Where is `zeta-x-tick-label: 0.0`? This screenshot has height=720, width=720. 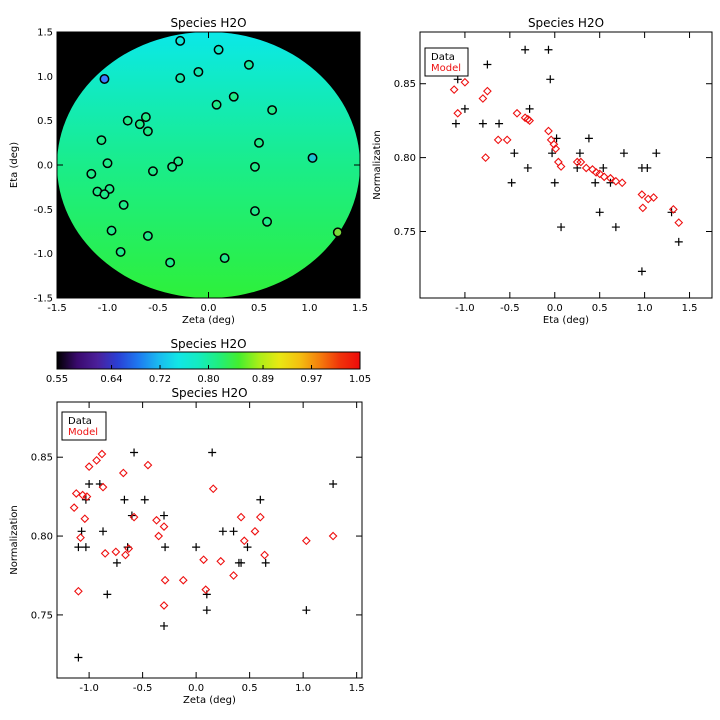 zeta-x-tick-label: 0.0 is located at coordinates (196, 688).